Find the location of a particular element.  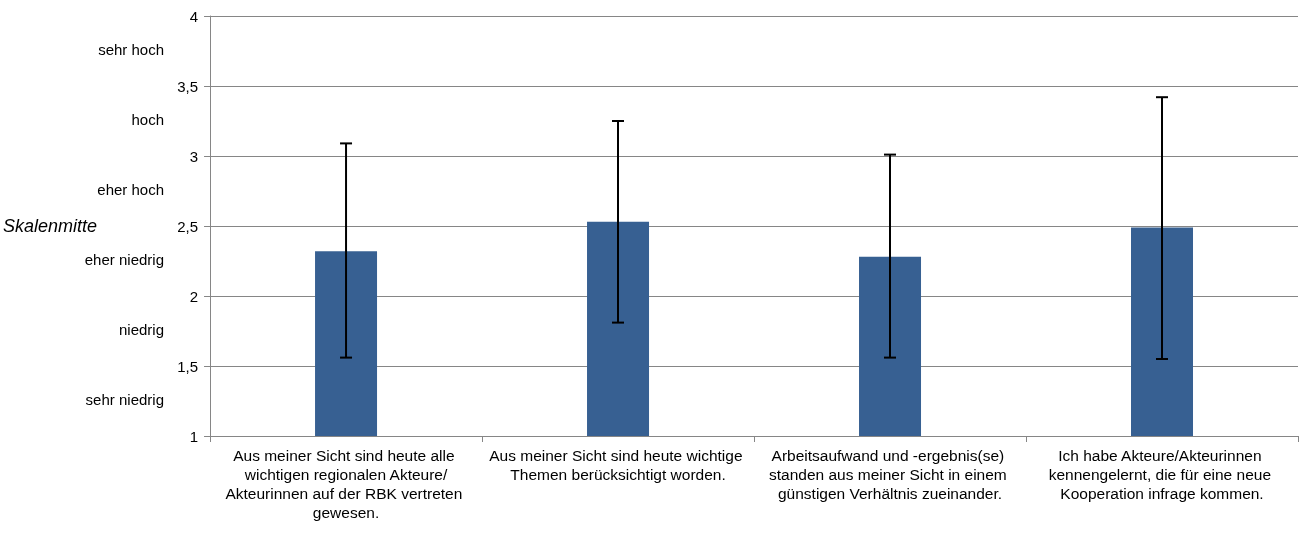

x-tick-label: Aus meiner Sicht sind heute alle wichtigen regionalen Akteure/Akteurinnen auf der RBK vertreten gewesen. is located at coordinates (346, 484).